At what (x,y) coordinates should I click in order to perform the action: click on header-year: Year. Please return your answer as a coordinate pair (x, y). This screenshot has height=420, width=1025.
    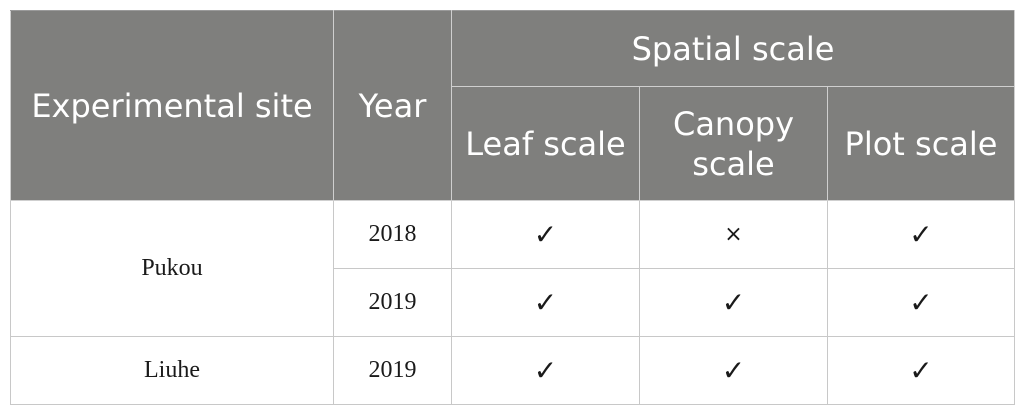
    Looking at the image, I should click on (392, 105).